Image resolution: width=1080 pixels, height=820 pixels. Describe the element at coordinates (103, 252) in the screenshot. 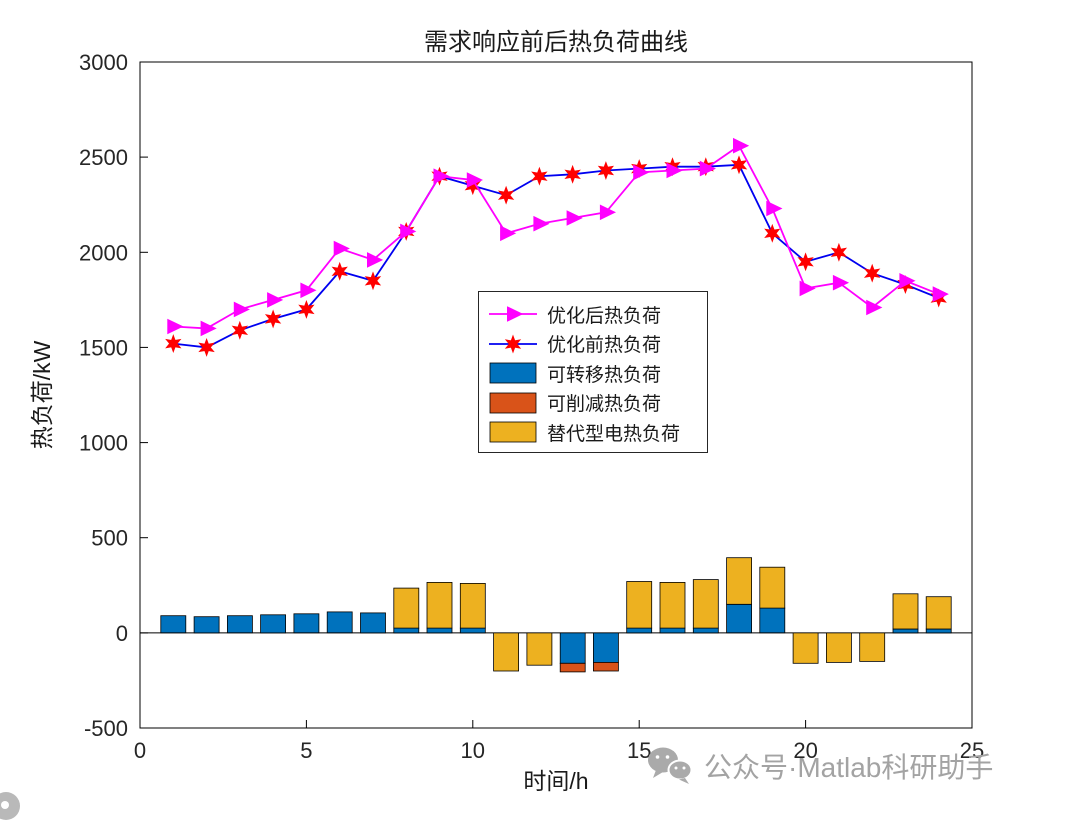

I see `y-tick-label: 2000` at that location.